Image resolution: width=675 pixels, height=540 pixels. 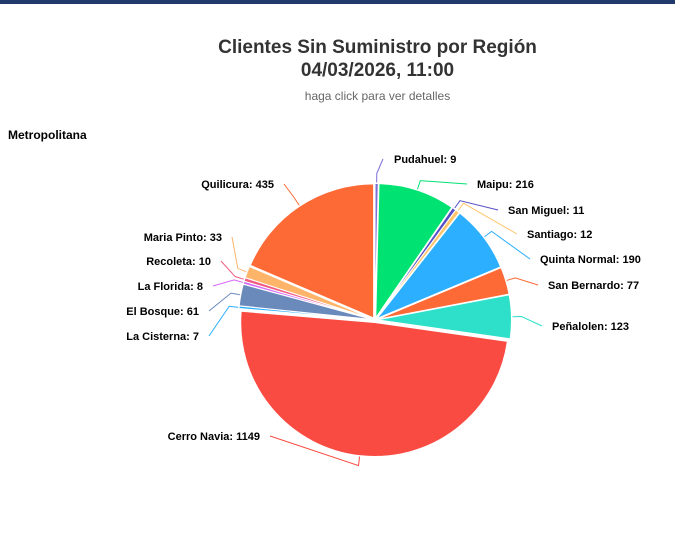 I want to click on data-label: Pudahuel: 9, so click(x=425, y=160).